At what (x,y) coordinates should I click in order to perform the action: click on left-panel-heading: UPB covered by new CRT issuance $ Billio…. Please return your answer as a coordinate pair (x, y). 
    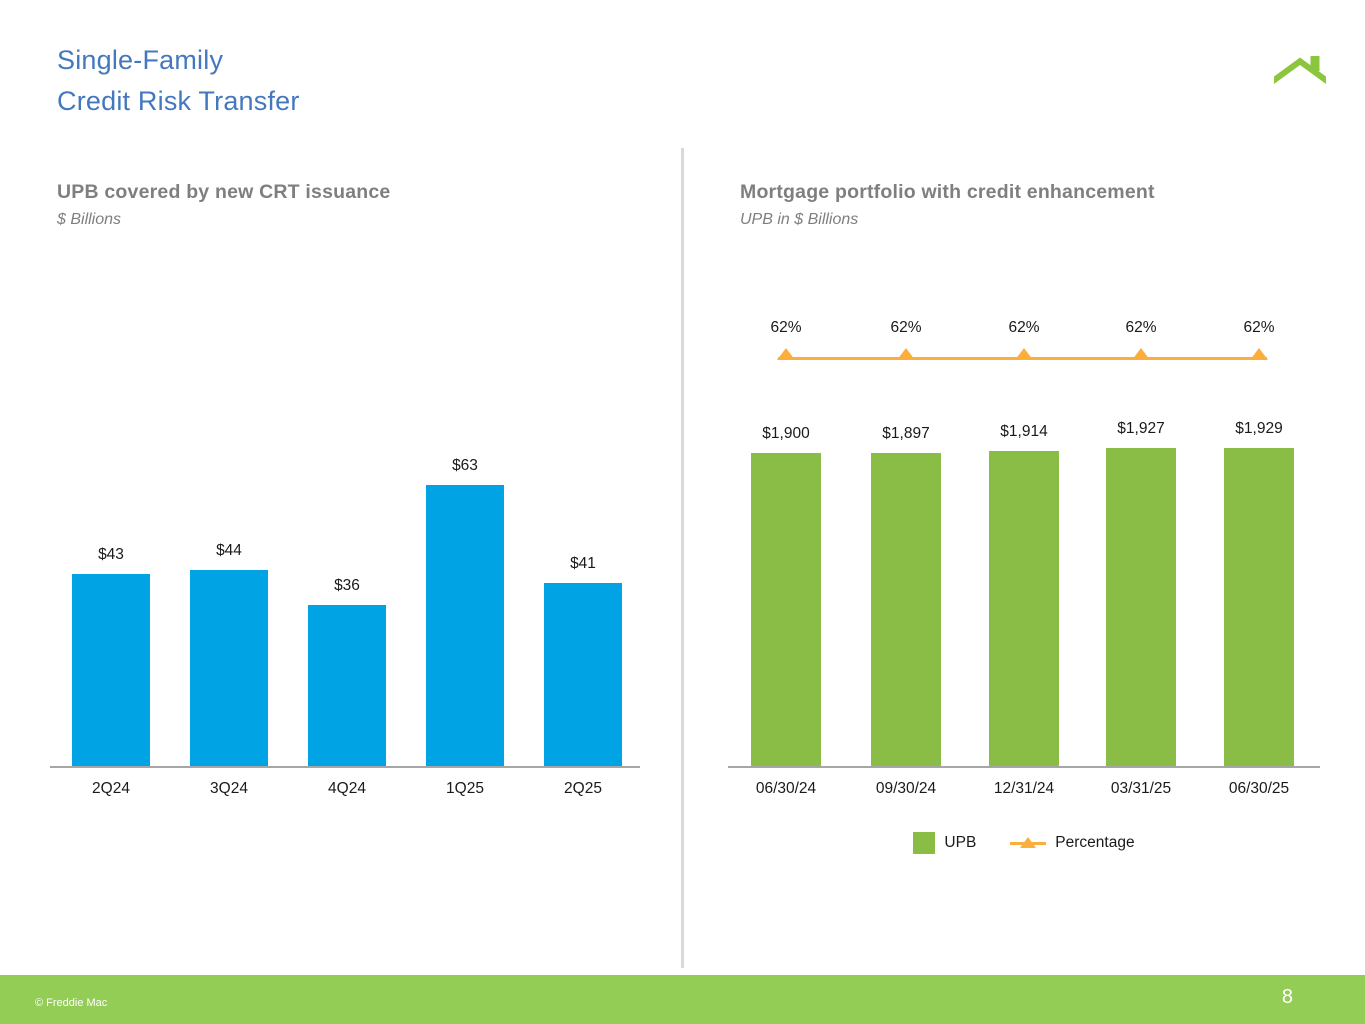
    Looking at the image, I should click on (357, 205).